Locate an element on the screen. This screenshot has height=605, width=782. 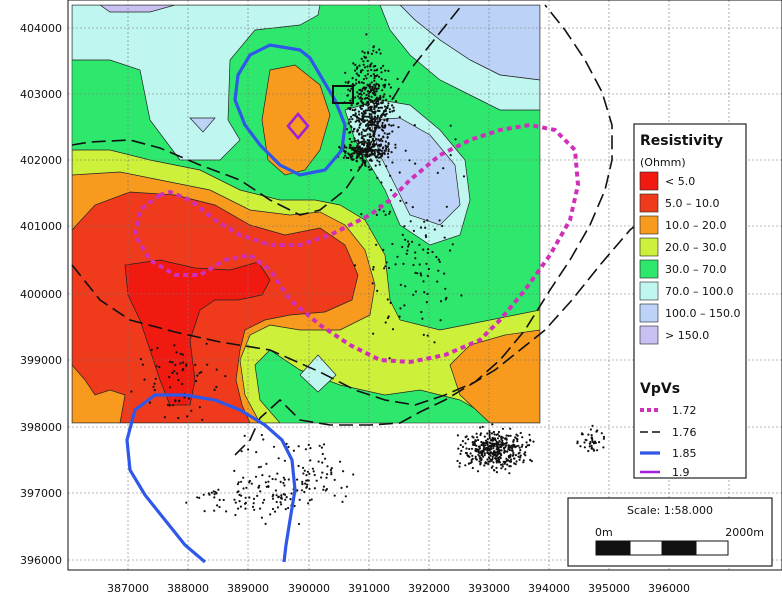
scale-end: 2000m is located at coordinates (744, 532).